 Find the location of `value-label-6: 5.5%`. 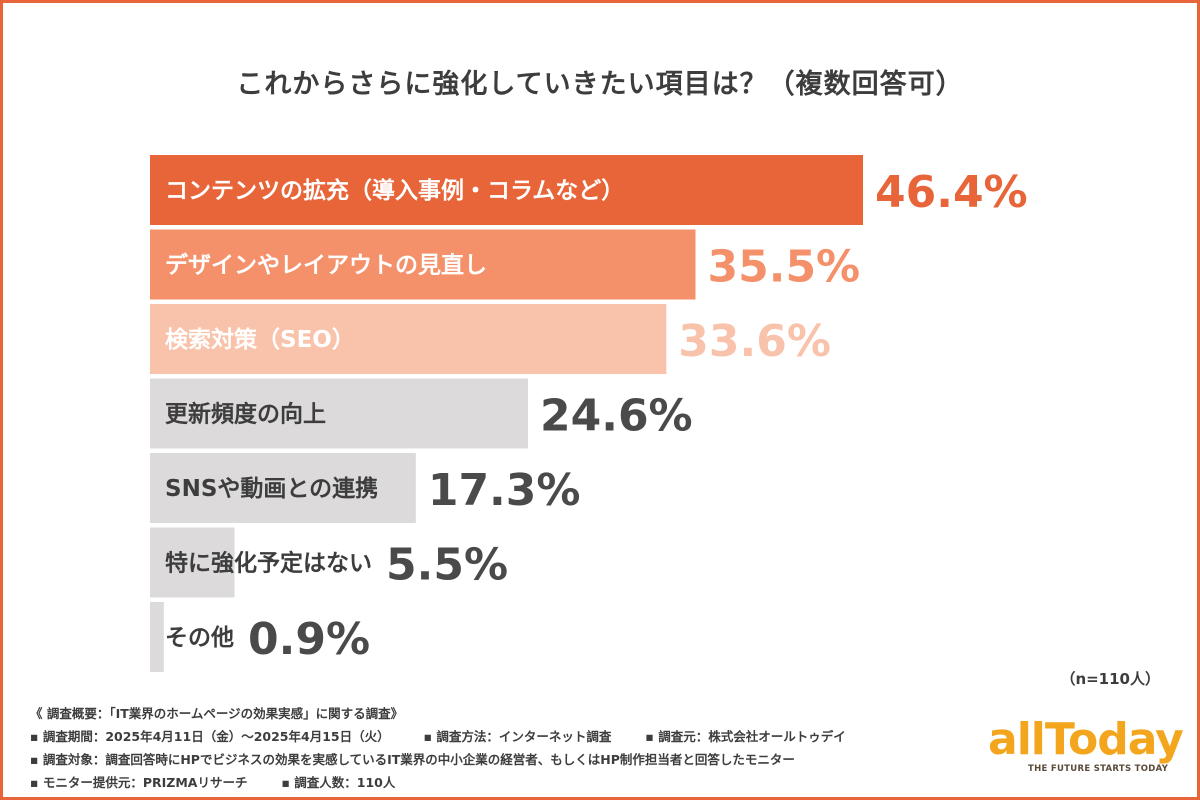

value-label-6: 5.5% is located at coordinates (447, 565).